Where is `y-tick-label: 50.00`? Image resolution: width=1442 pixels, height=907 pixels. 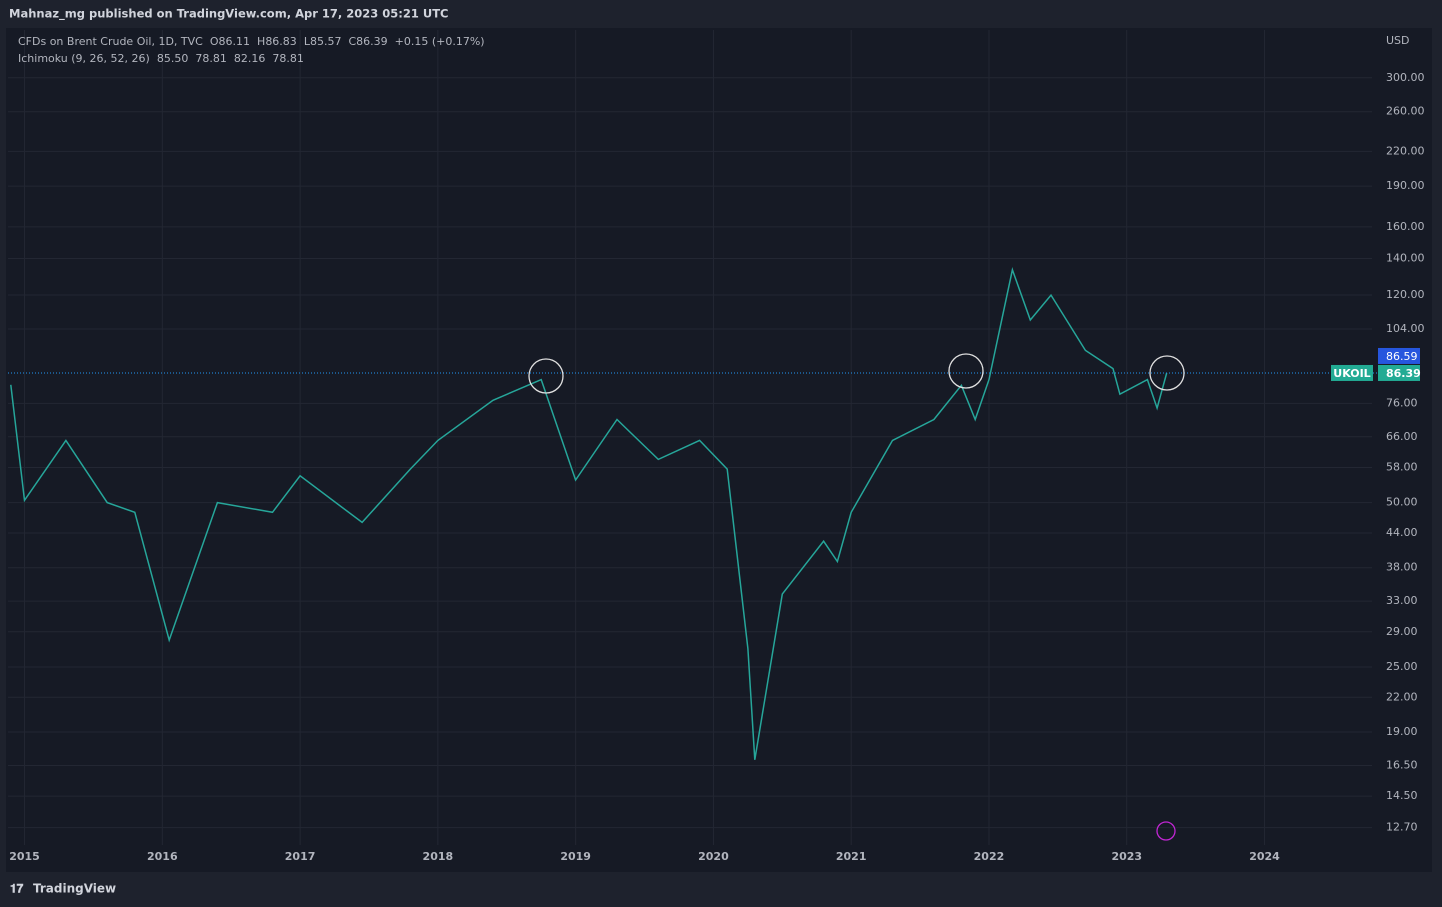 y-tick-label: 50.00 is located at coordinates (1402, 502).